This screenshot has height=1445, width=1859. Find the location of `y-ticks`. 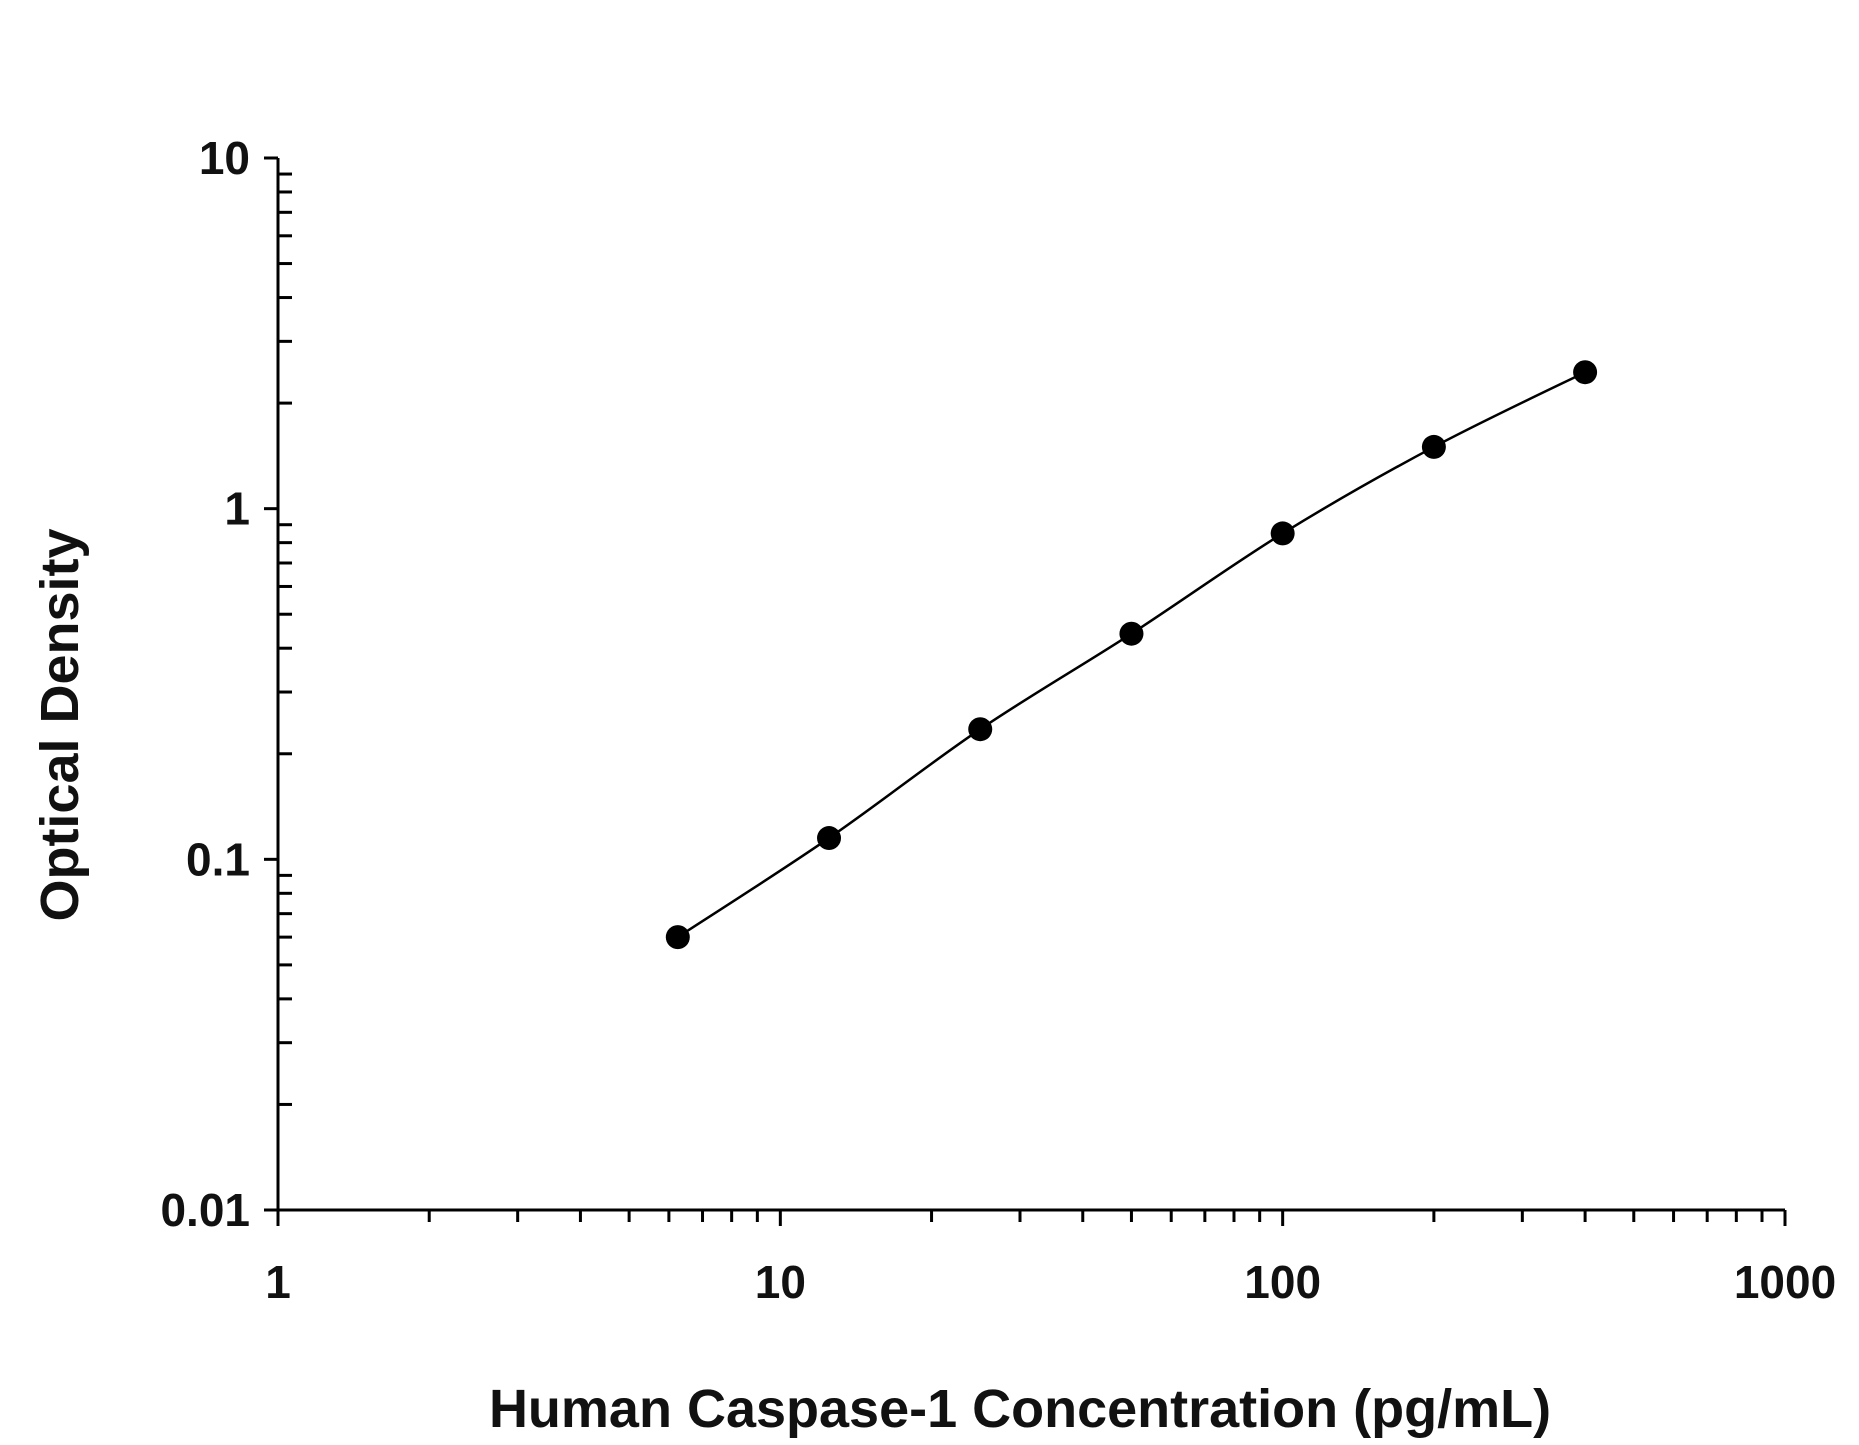

y-ticks is located at coordinates (278, 684).